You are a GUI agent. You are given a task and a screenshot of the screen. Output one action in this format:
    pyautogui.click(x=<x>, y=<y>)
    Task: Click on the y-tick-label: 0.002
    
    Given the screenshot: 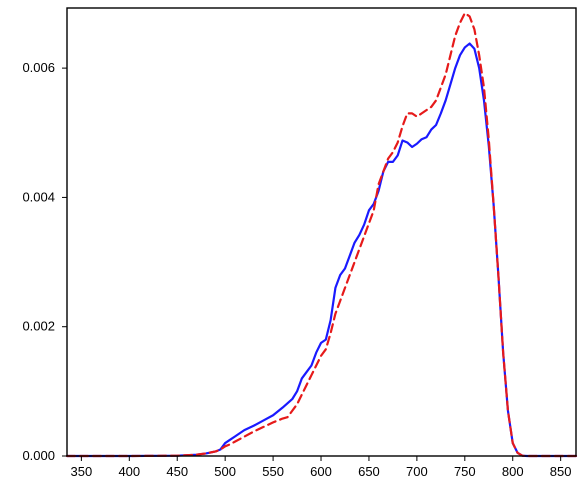 What is the action you would take?
    pyautogui.click(x=38, y=326)
    